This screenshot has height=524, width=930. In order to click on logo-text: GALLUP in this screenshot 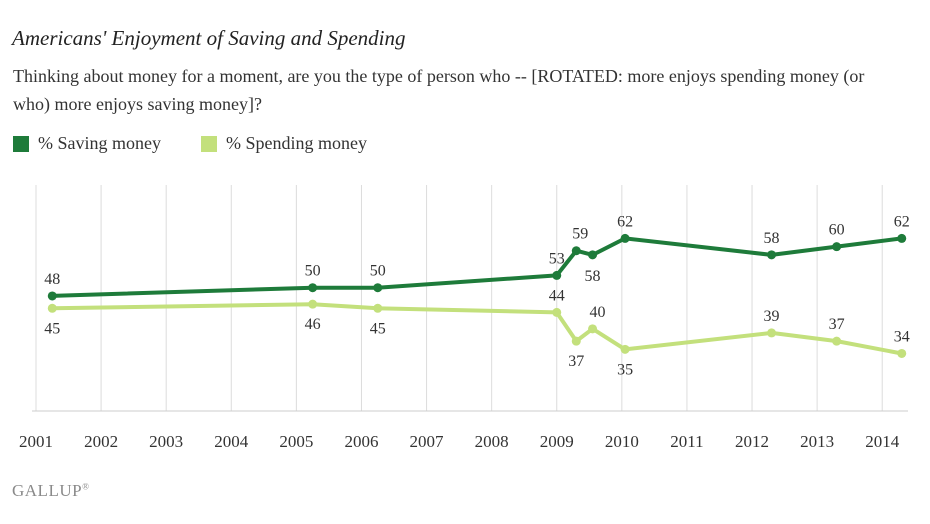, I will do `click(47, 490)`.